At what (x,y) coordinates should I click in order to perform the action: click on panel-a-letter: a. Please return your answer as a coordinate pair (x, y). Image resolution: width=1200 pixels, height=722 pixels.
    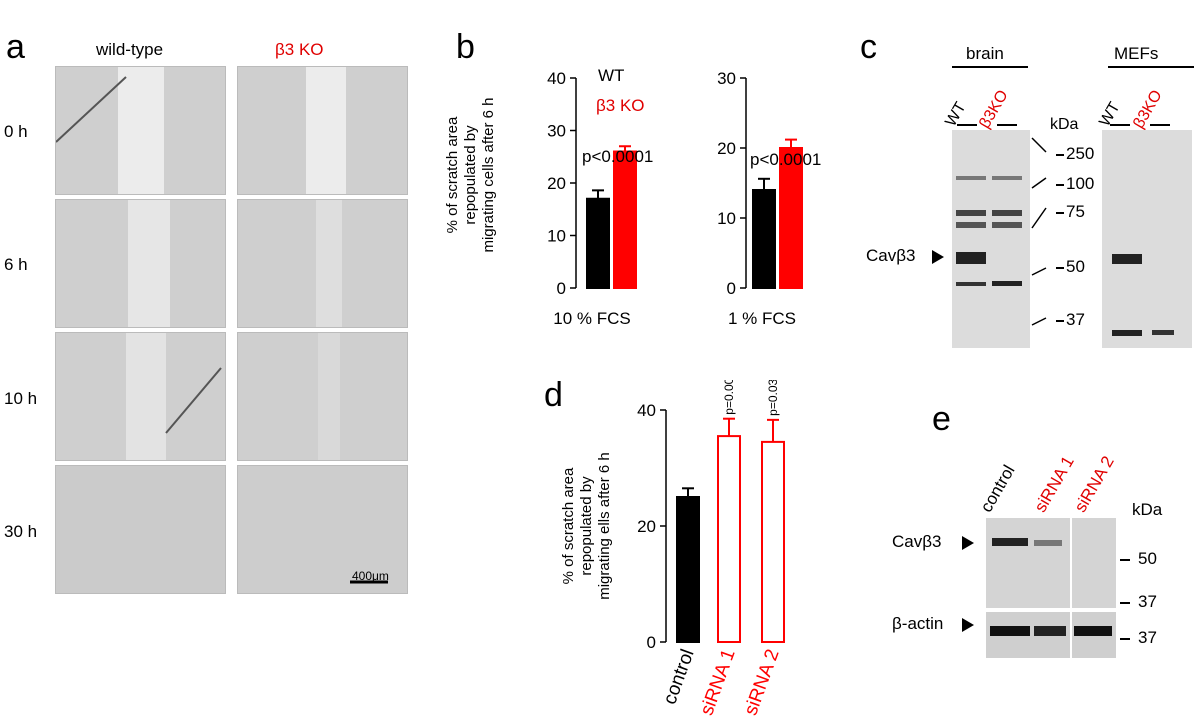
    Looking at the image, I should click on (15, 47).